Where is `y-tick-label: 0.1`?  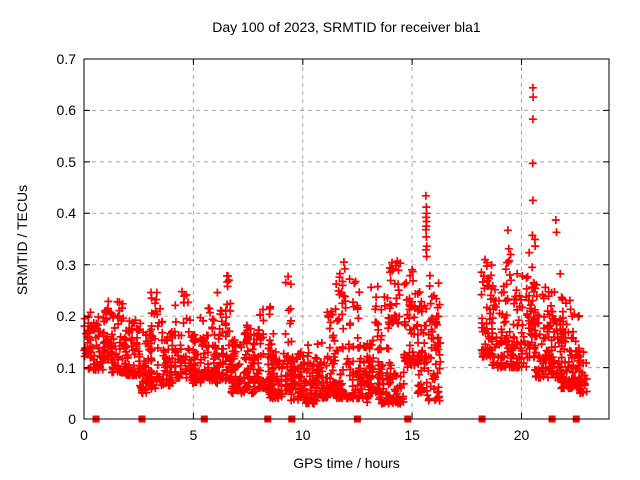
y-tick-label: 0.1 is located at coordinates (66, 367).